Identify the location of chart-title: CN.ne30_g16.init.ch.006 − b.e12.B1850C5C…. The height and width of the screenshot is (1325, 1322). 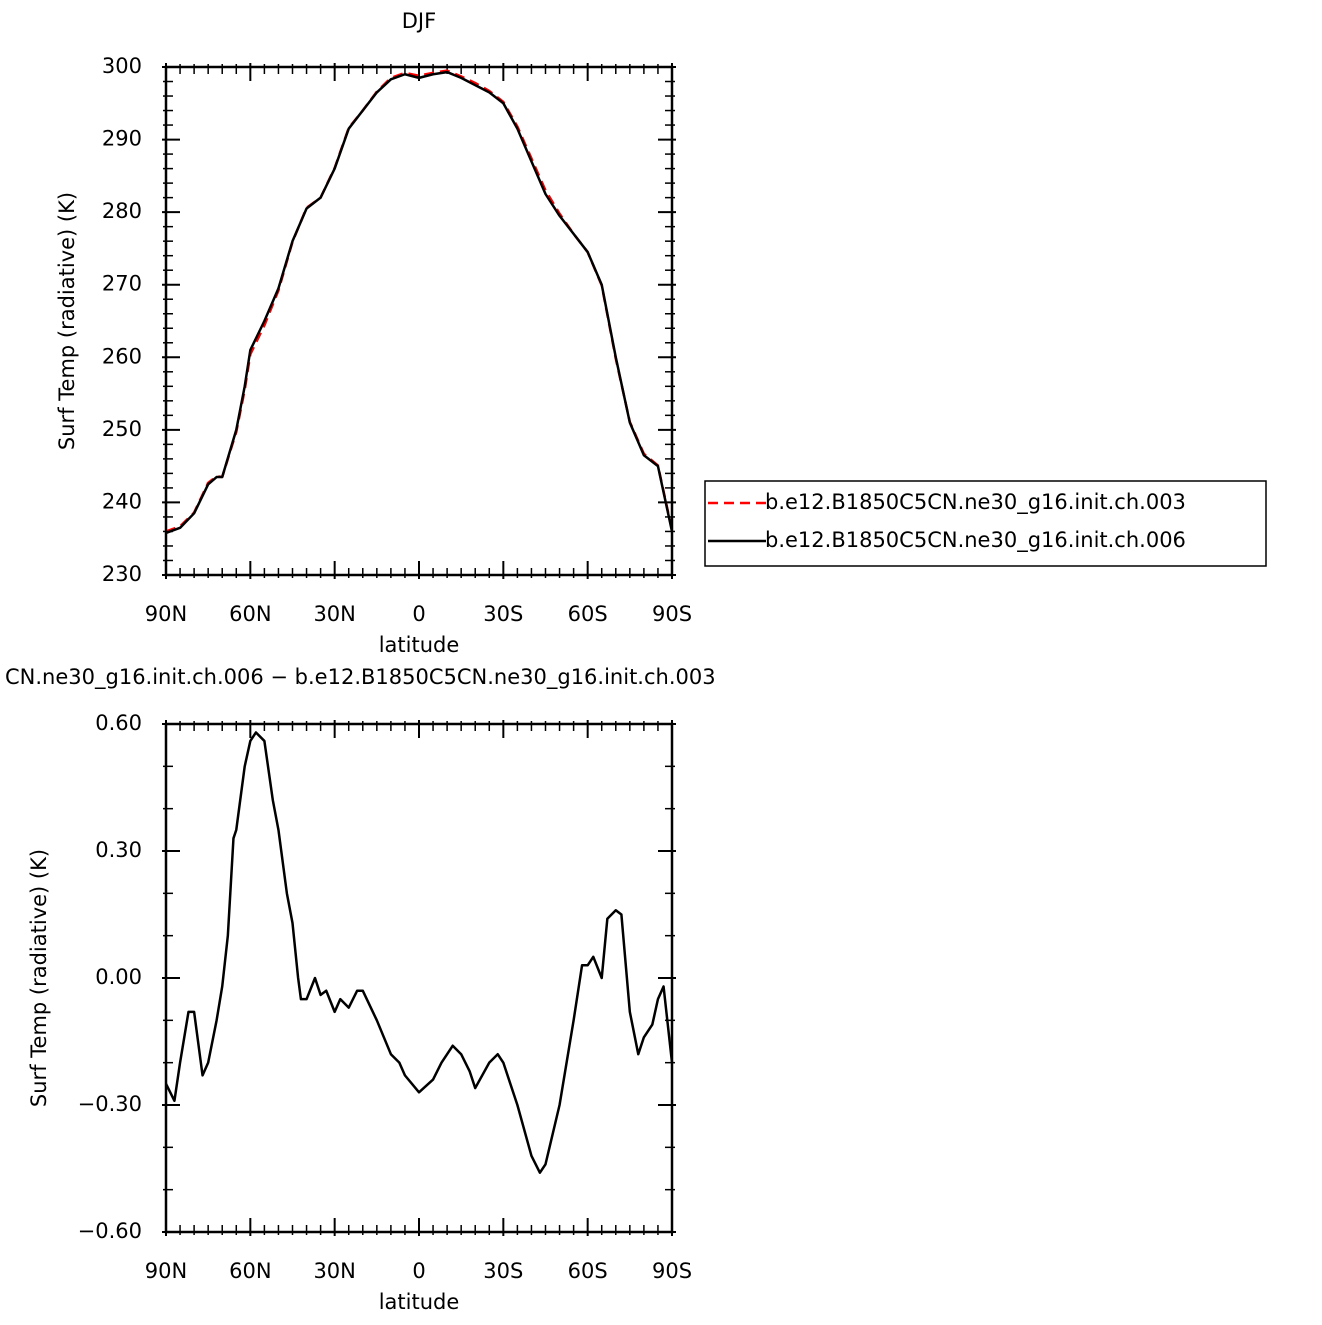
(360, 677).